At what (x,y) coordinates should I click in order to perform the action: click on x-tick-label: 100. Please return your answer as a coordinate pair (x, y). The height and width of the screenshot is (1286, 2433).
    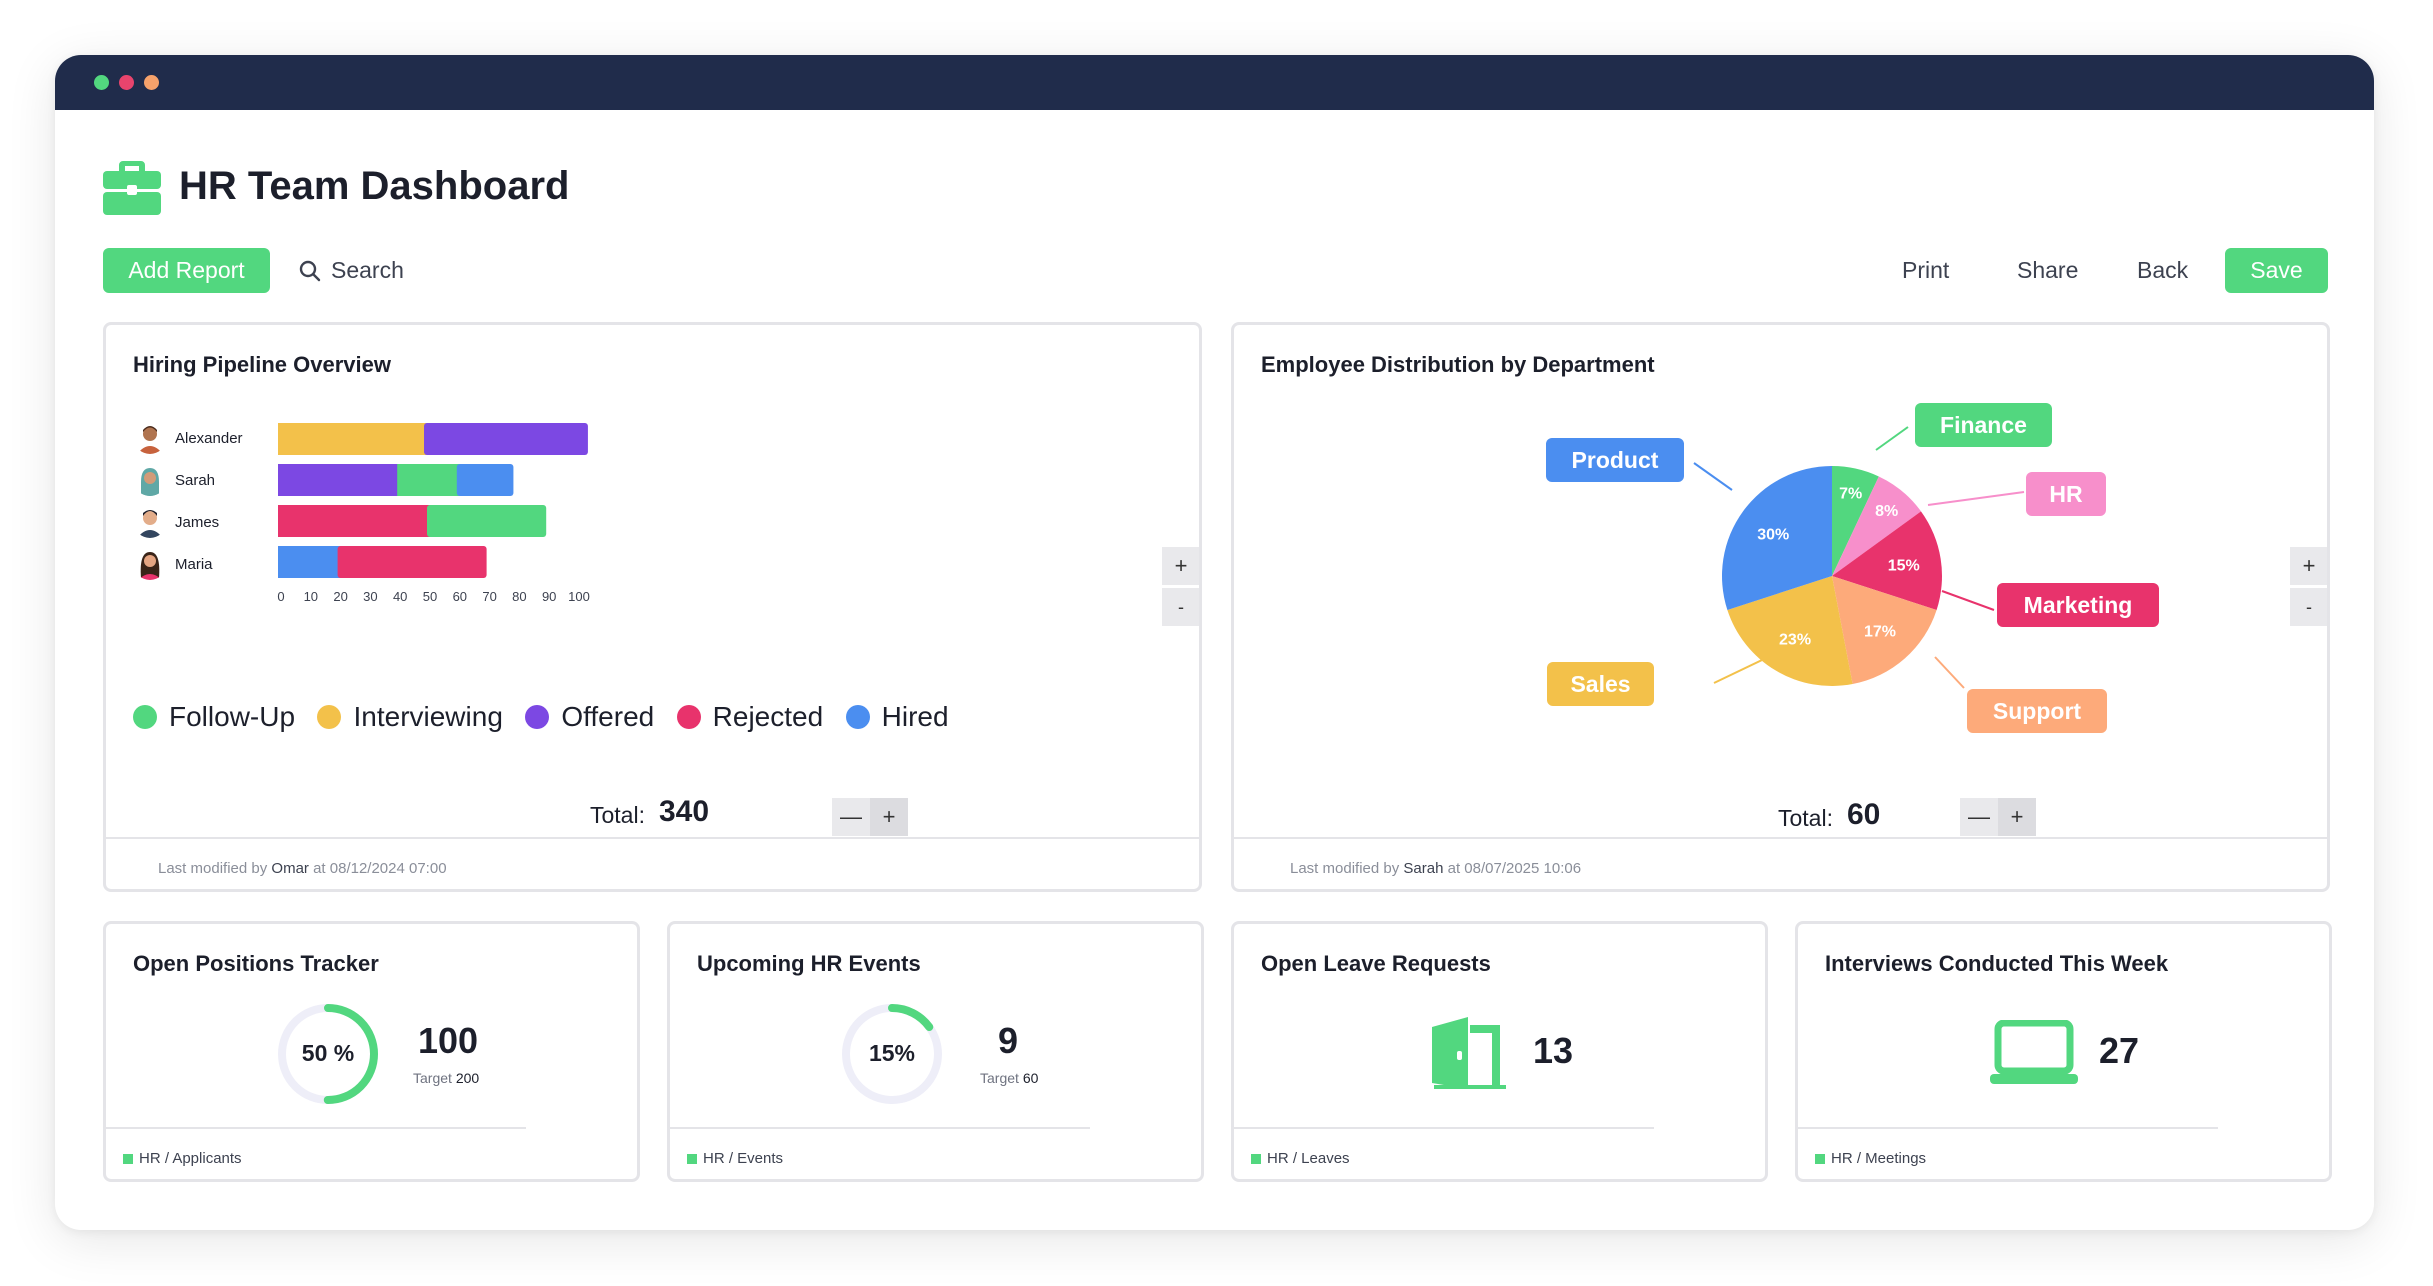
    Looking at the image, I should click on (579, 596).